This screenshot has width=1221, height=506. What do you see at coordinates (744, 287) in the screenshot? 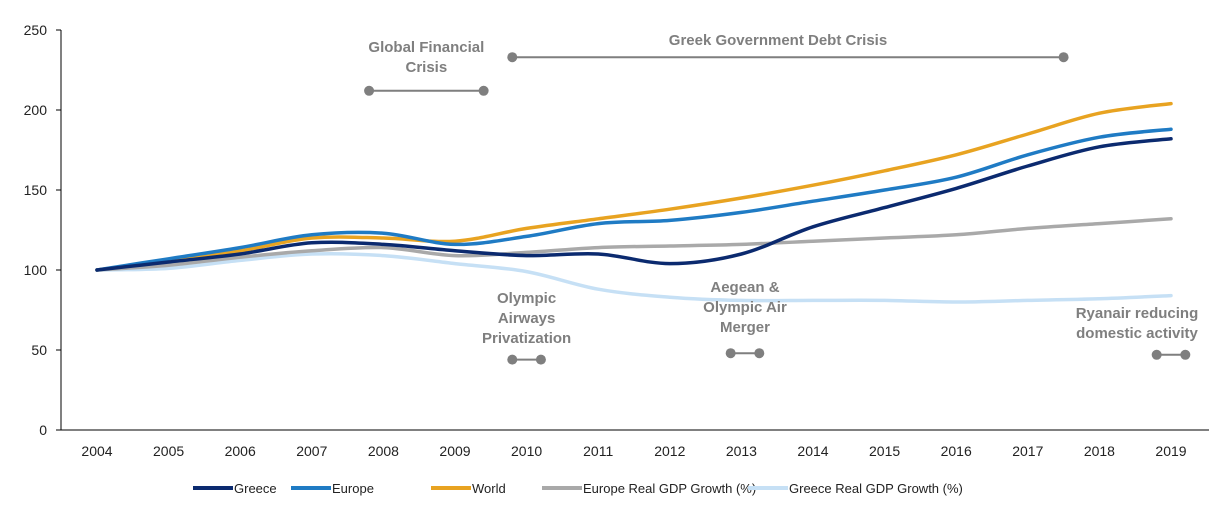
I see `annotation-label-line: Aegean &` at bounding box center [744, 287].